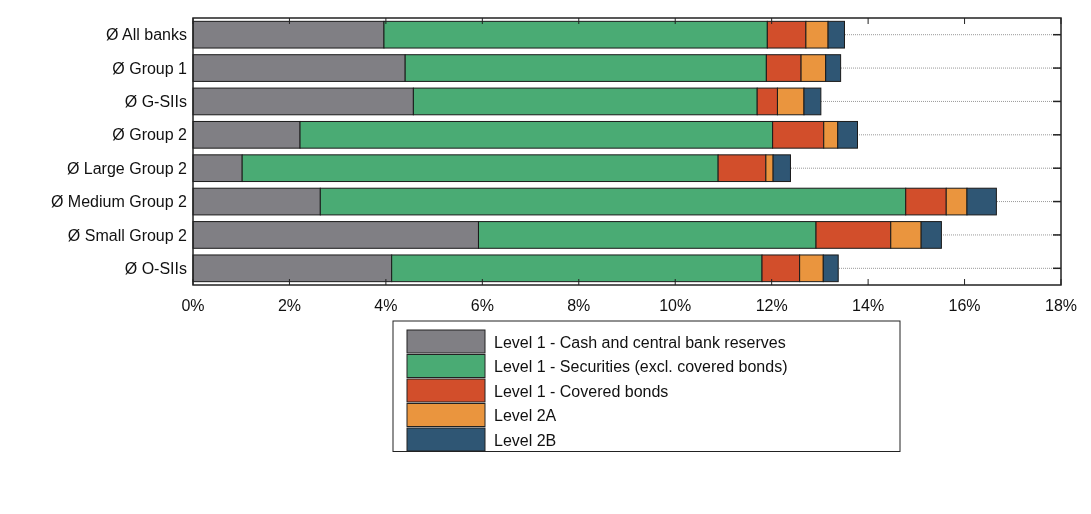  What do you see at coordinates (150, 135) in the screenshot?
I see `y-tick-label: Ø Group 2` at bounding box center [150, 135].